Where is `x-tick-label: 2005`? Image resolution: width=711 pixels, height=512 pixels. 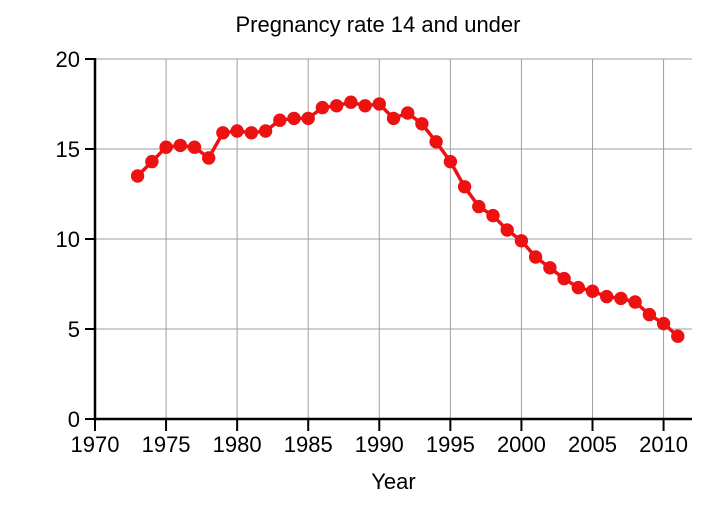
x-tick-label: 2005 is located at coordinates (592, 444).